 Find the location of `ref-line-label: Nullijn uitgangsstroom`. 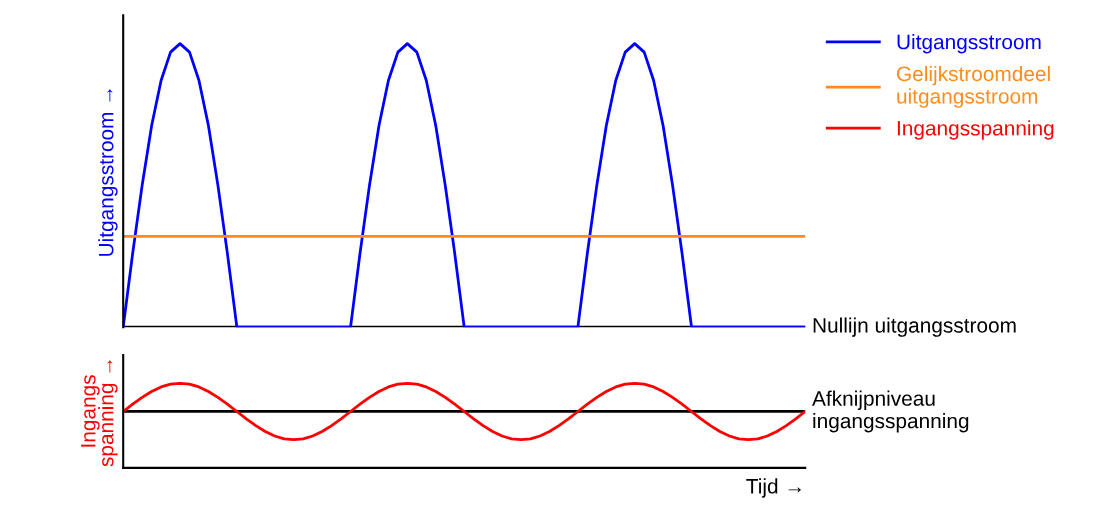

ref-line-label: Nullijn uitgangsstroom is located at coordinates (914, 327).